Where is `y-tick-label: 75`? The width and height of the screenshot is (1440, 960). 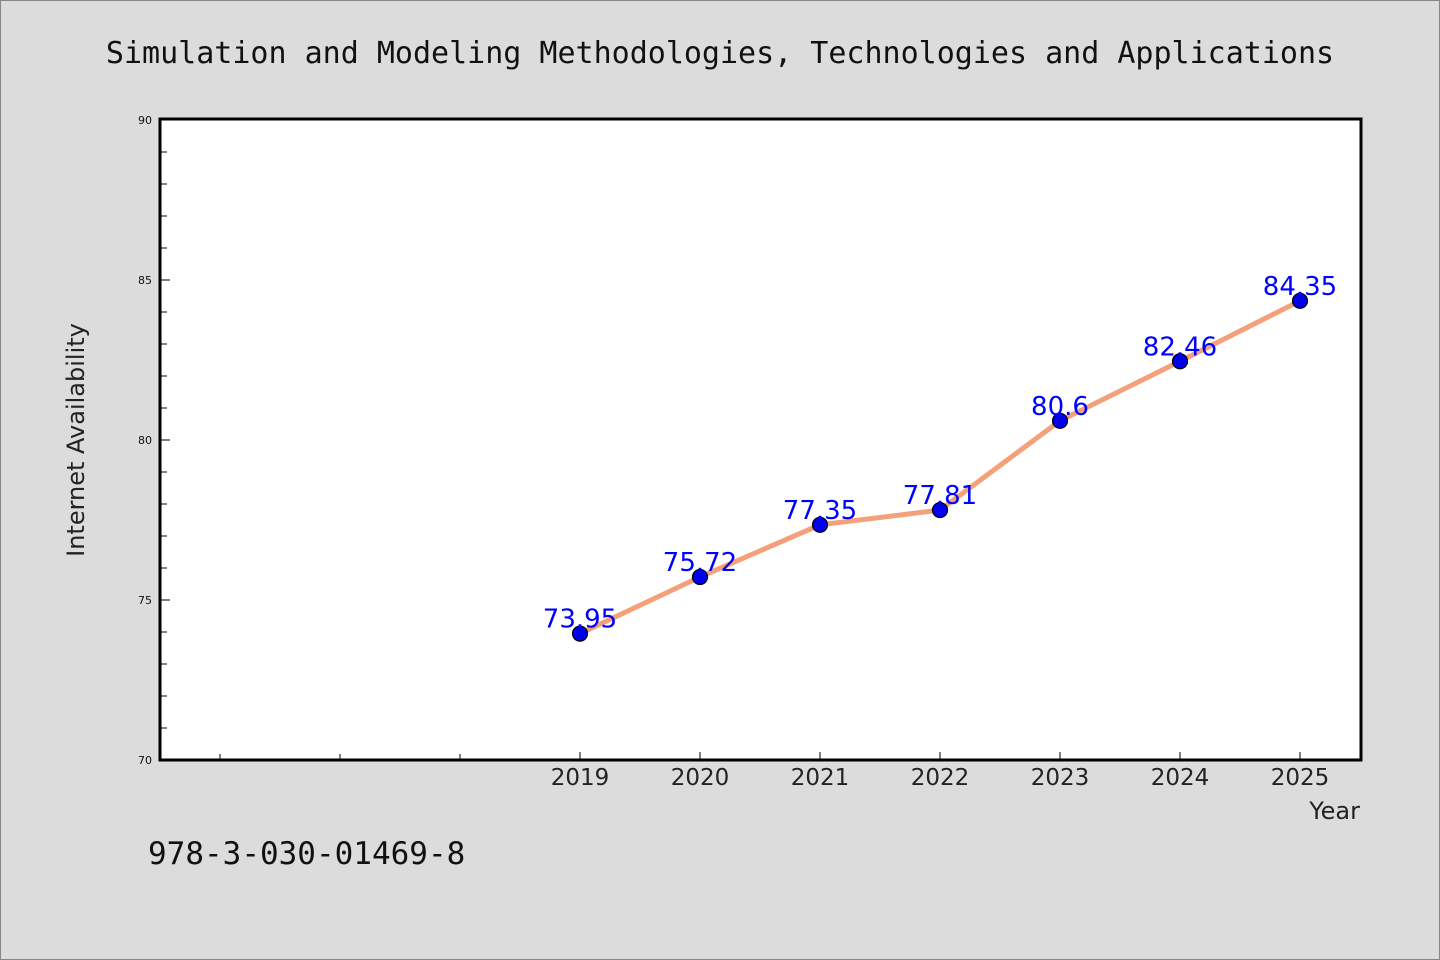
y-tick-label: 75 is located at coordinates (145, 600).